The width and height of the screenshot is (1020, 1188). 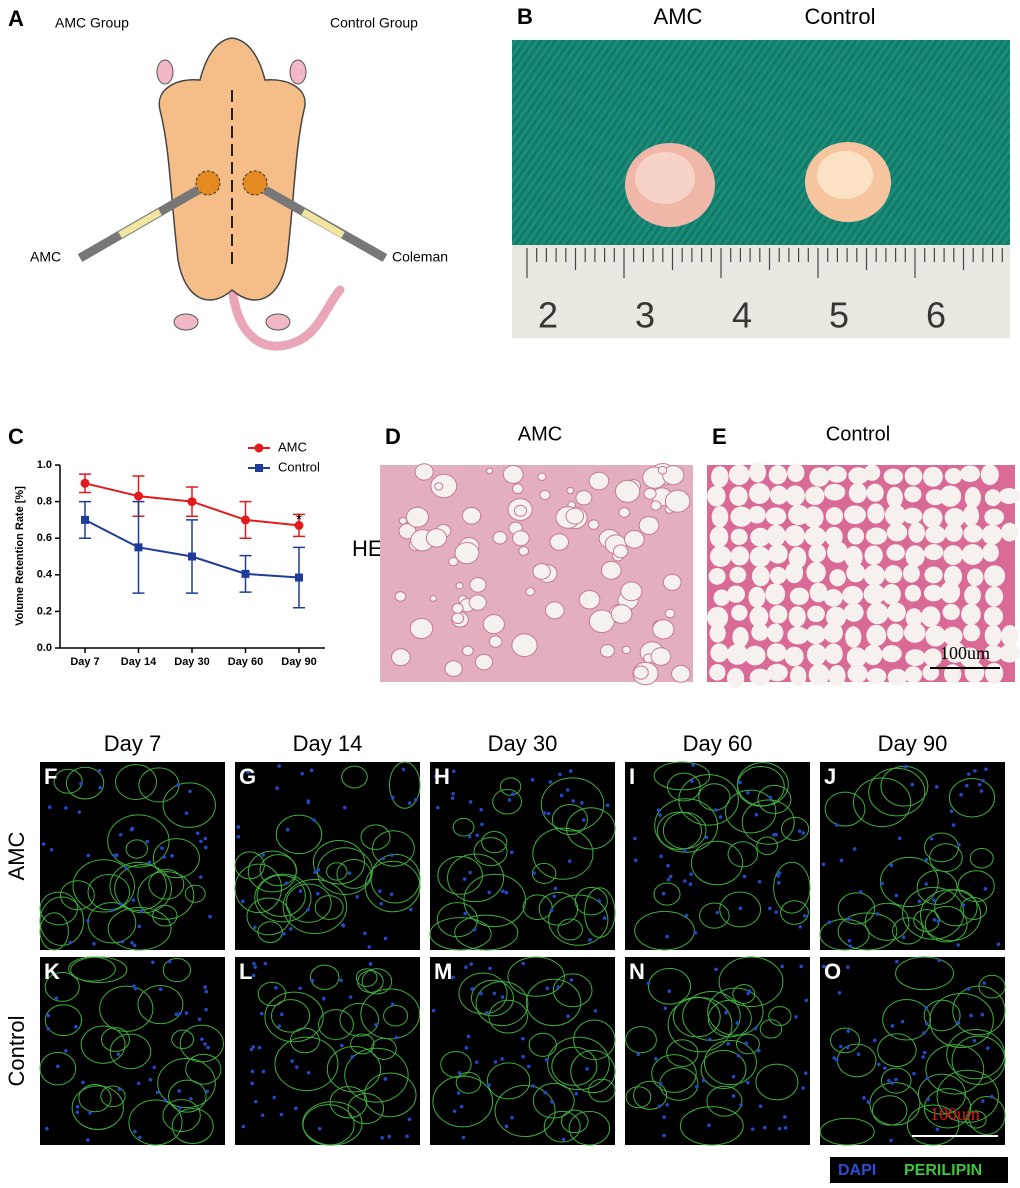 I want to click on syringe-label: AMC, so click(x=45, y=257).